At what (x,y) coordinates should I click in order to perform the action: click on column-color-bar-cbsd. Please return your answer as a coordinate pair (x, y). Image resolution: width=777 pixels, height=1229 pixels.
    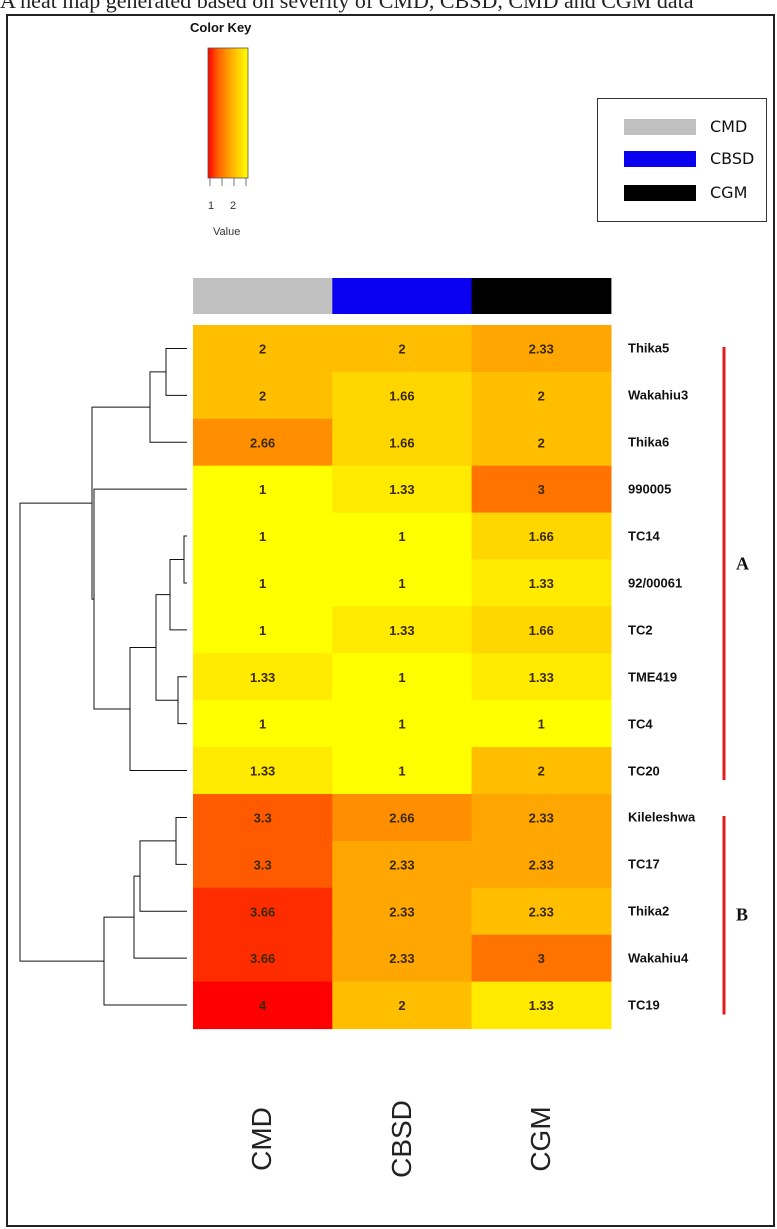
    Looking at the image, I should click on (402, 296).